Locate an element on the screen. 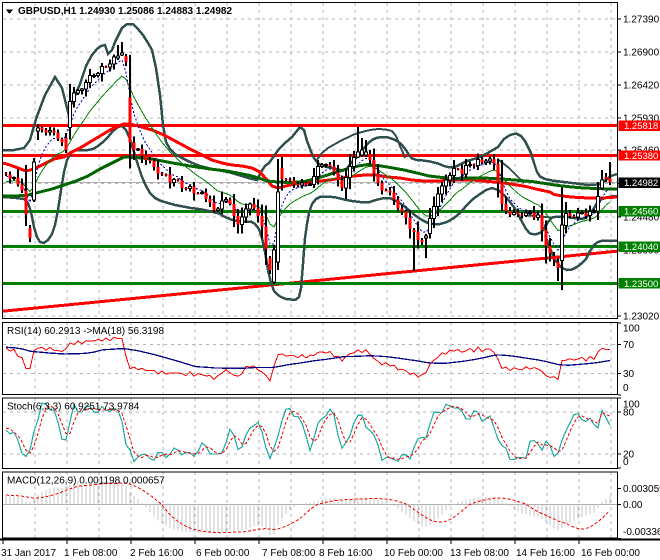 Image resolution: width=660 pixels, height=560 pixels. svg-text: 1.23500 is located at coordinates (641, 284).